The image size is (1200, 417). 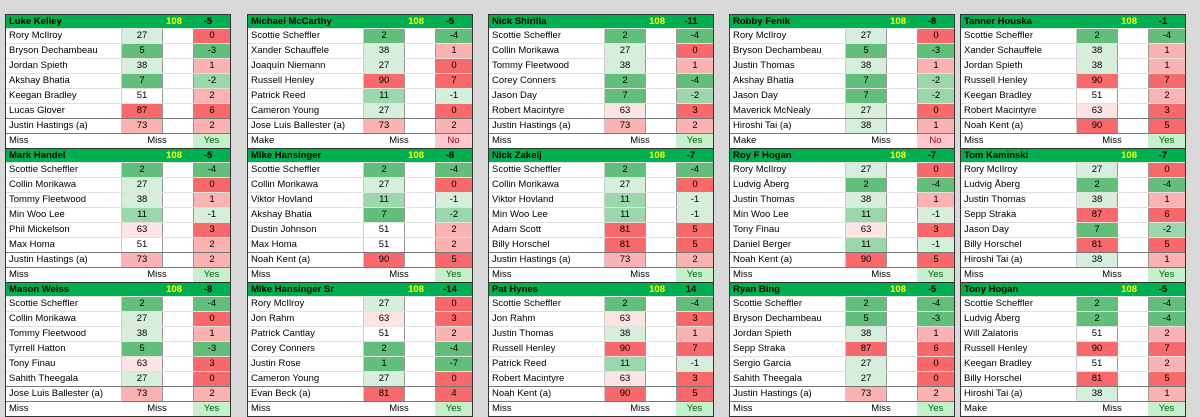 What do you see at coordinates (694, 409) in the screenshot?
I see `cut-correct-badge: Yes` at bounding box center [694, 409].